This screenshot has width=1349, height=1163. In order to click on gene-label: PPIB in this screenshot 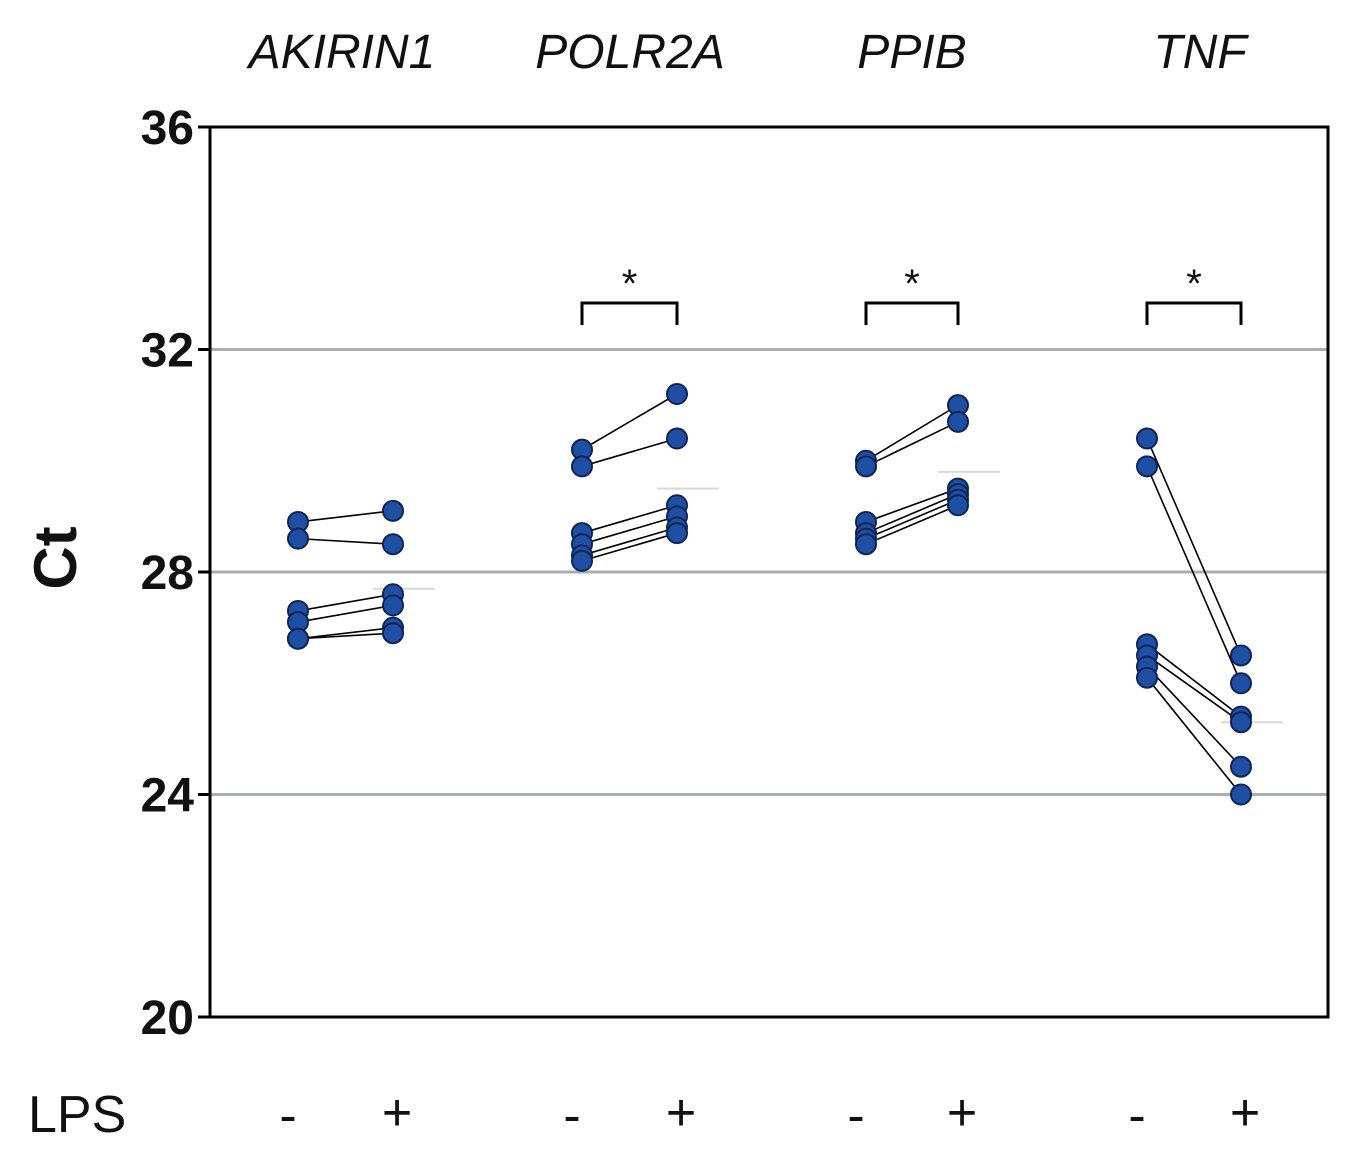, I will do `click(911, 52)`.